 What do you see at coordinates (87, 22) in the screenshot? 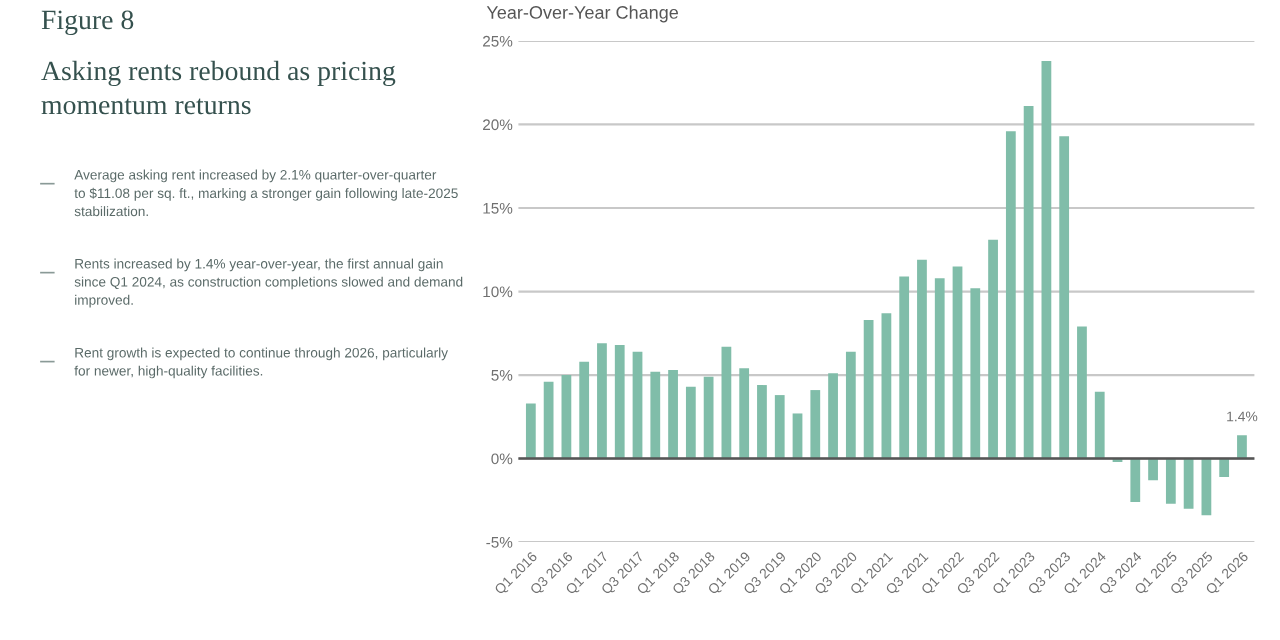
I see `text: Figure 8` at bounding box center [87, 22].